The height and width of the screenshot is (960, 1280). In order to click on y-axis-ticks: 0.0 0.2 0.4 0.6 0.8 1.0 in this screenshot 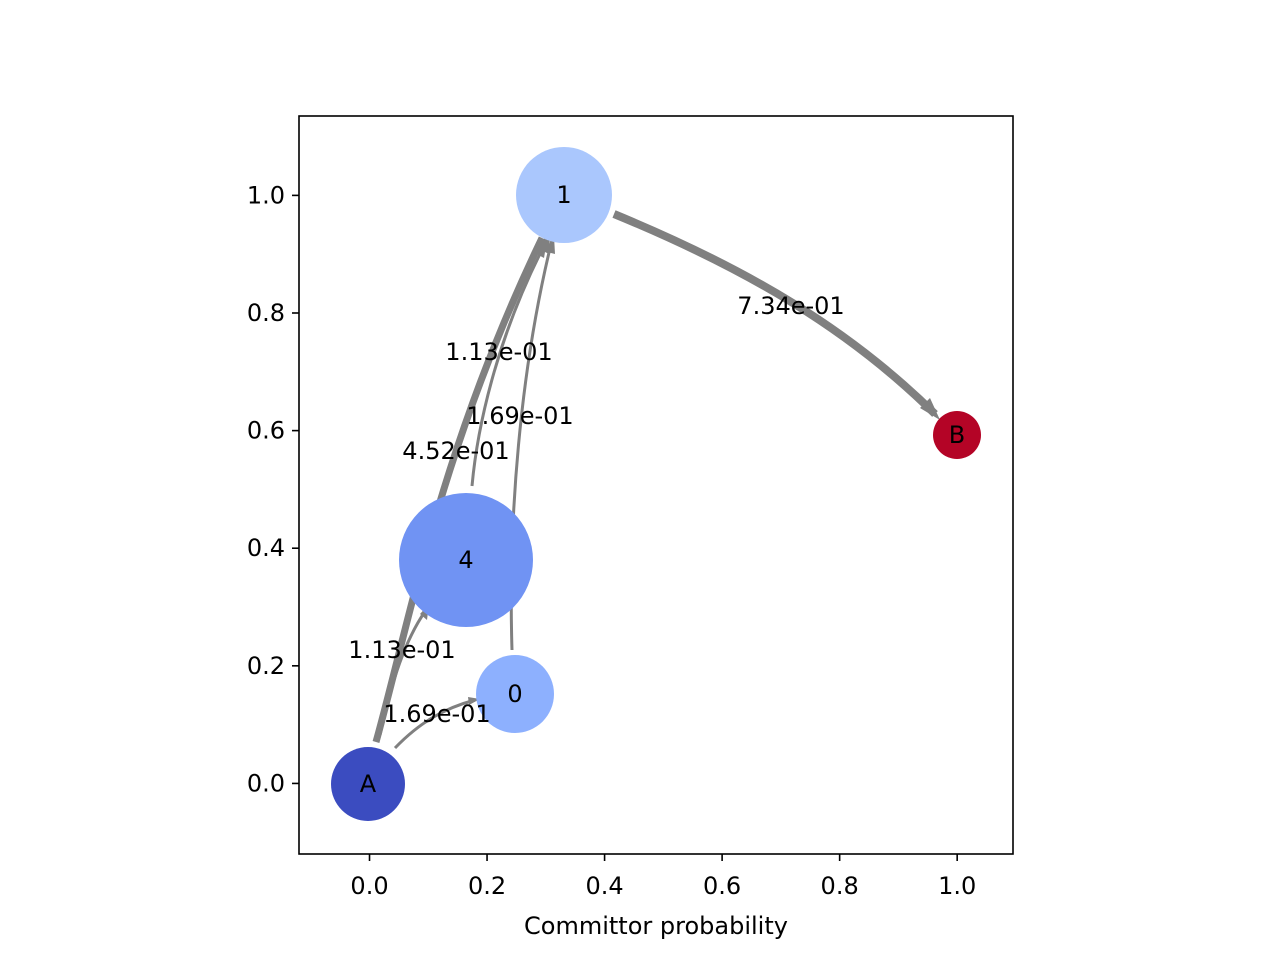, I will do `click(273, 489)`.